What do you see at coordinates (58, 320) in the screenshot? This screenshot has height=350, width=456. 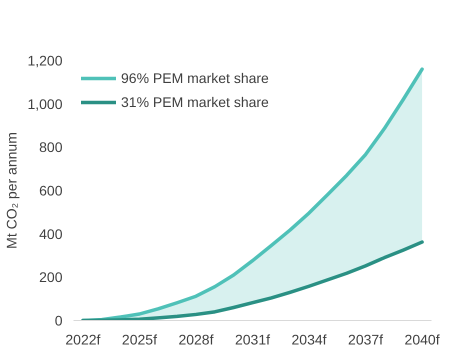 I see `y-tick-label: 0` at bounding box center [58, 320].